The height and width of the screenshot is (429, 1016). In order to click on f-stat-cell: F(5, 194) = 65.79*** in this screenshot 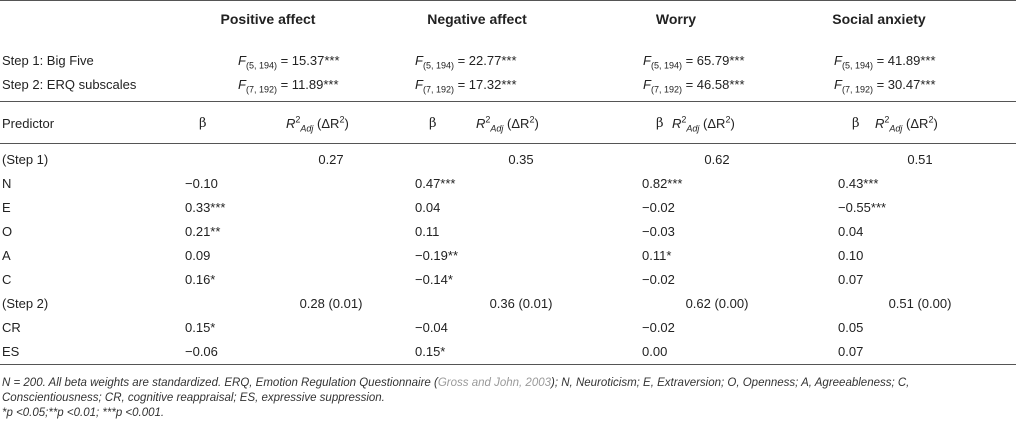, I will do `click(694, 62)`.